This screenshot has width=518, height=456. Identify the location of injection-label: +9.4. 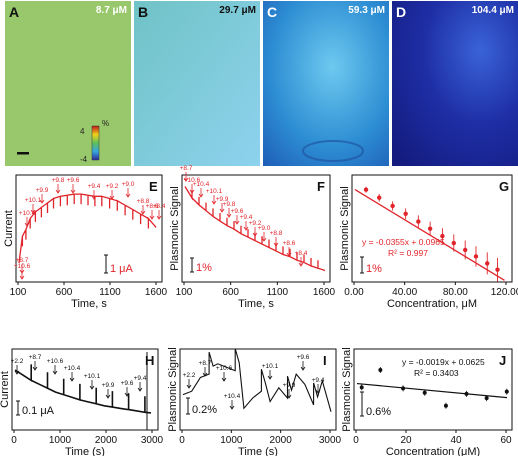
(318, 380).